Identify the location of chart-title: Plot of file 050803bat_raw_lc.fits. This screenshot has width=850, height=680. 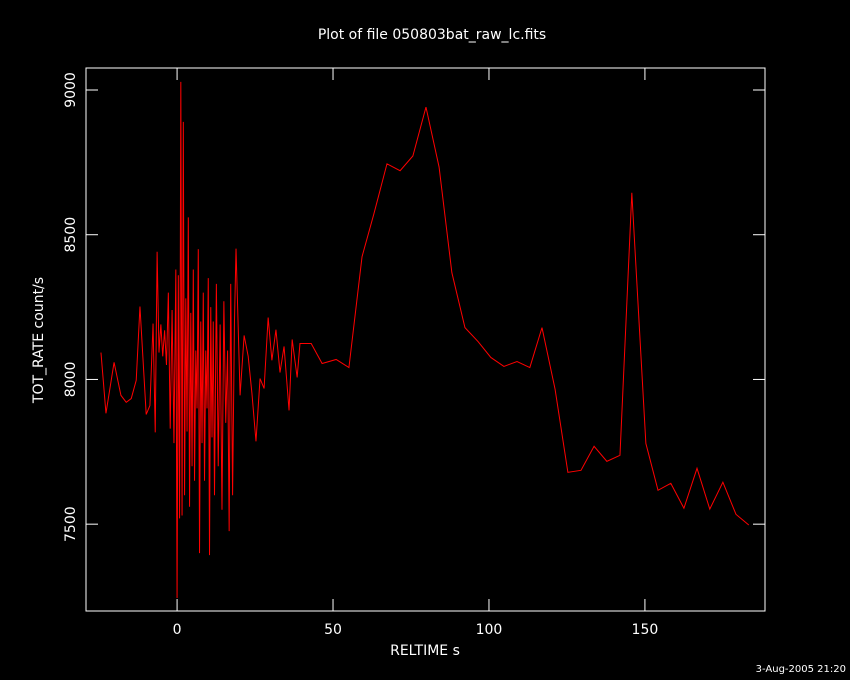
(432, 35).